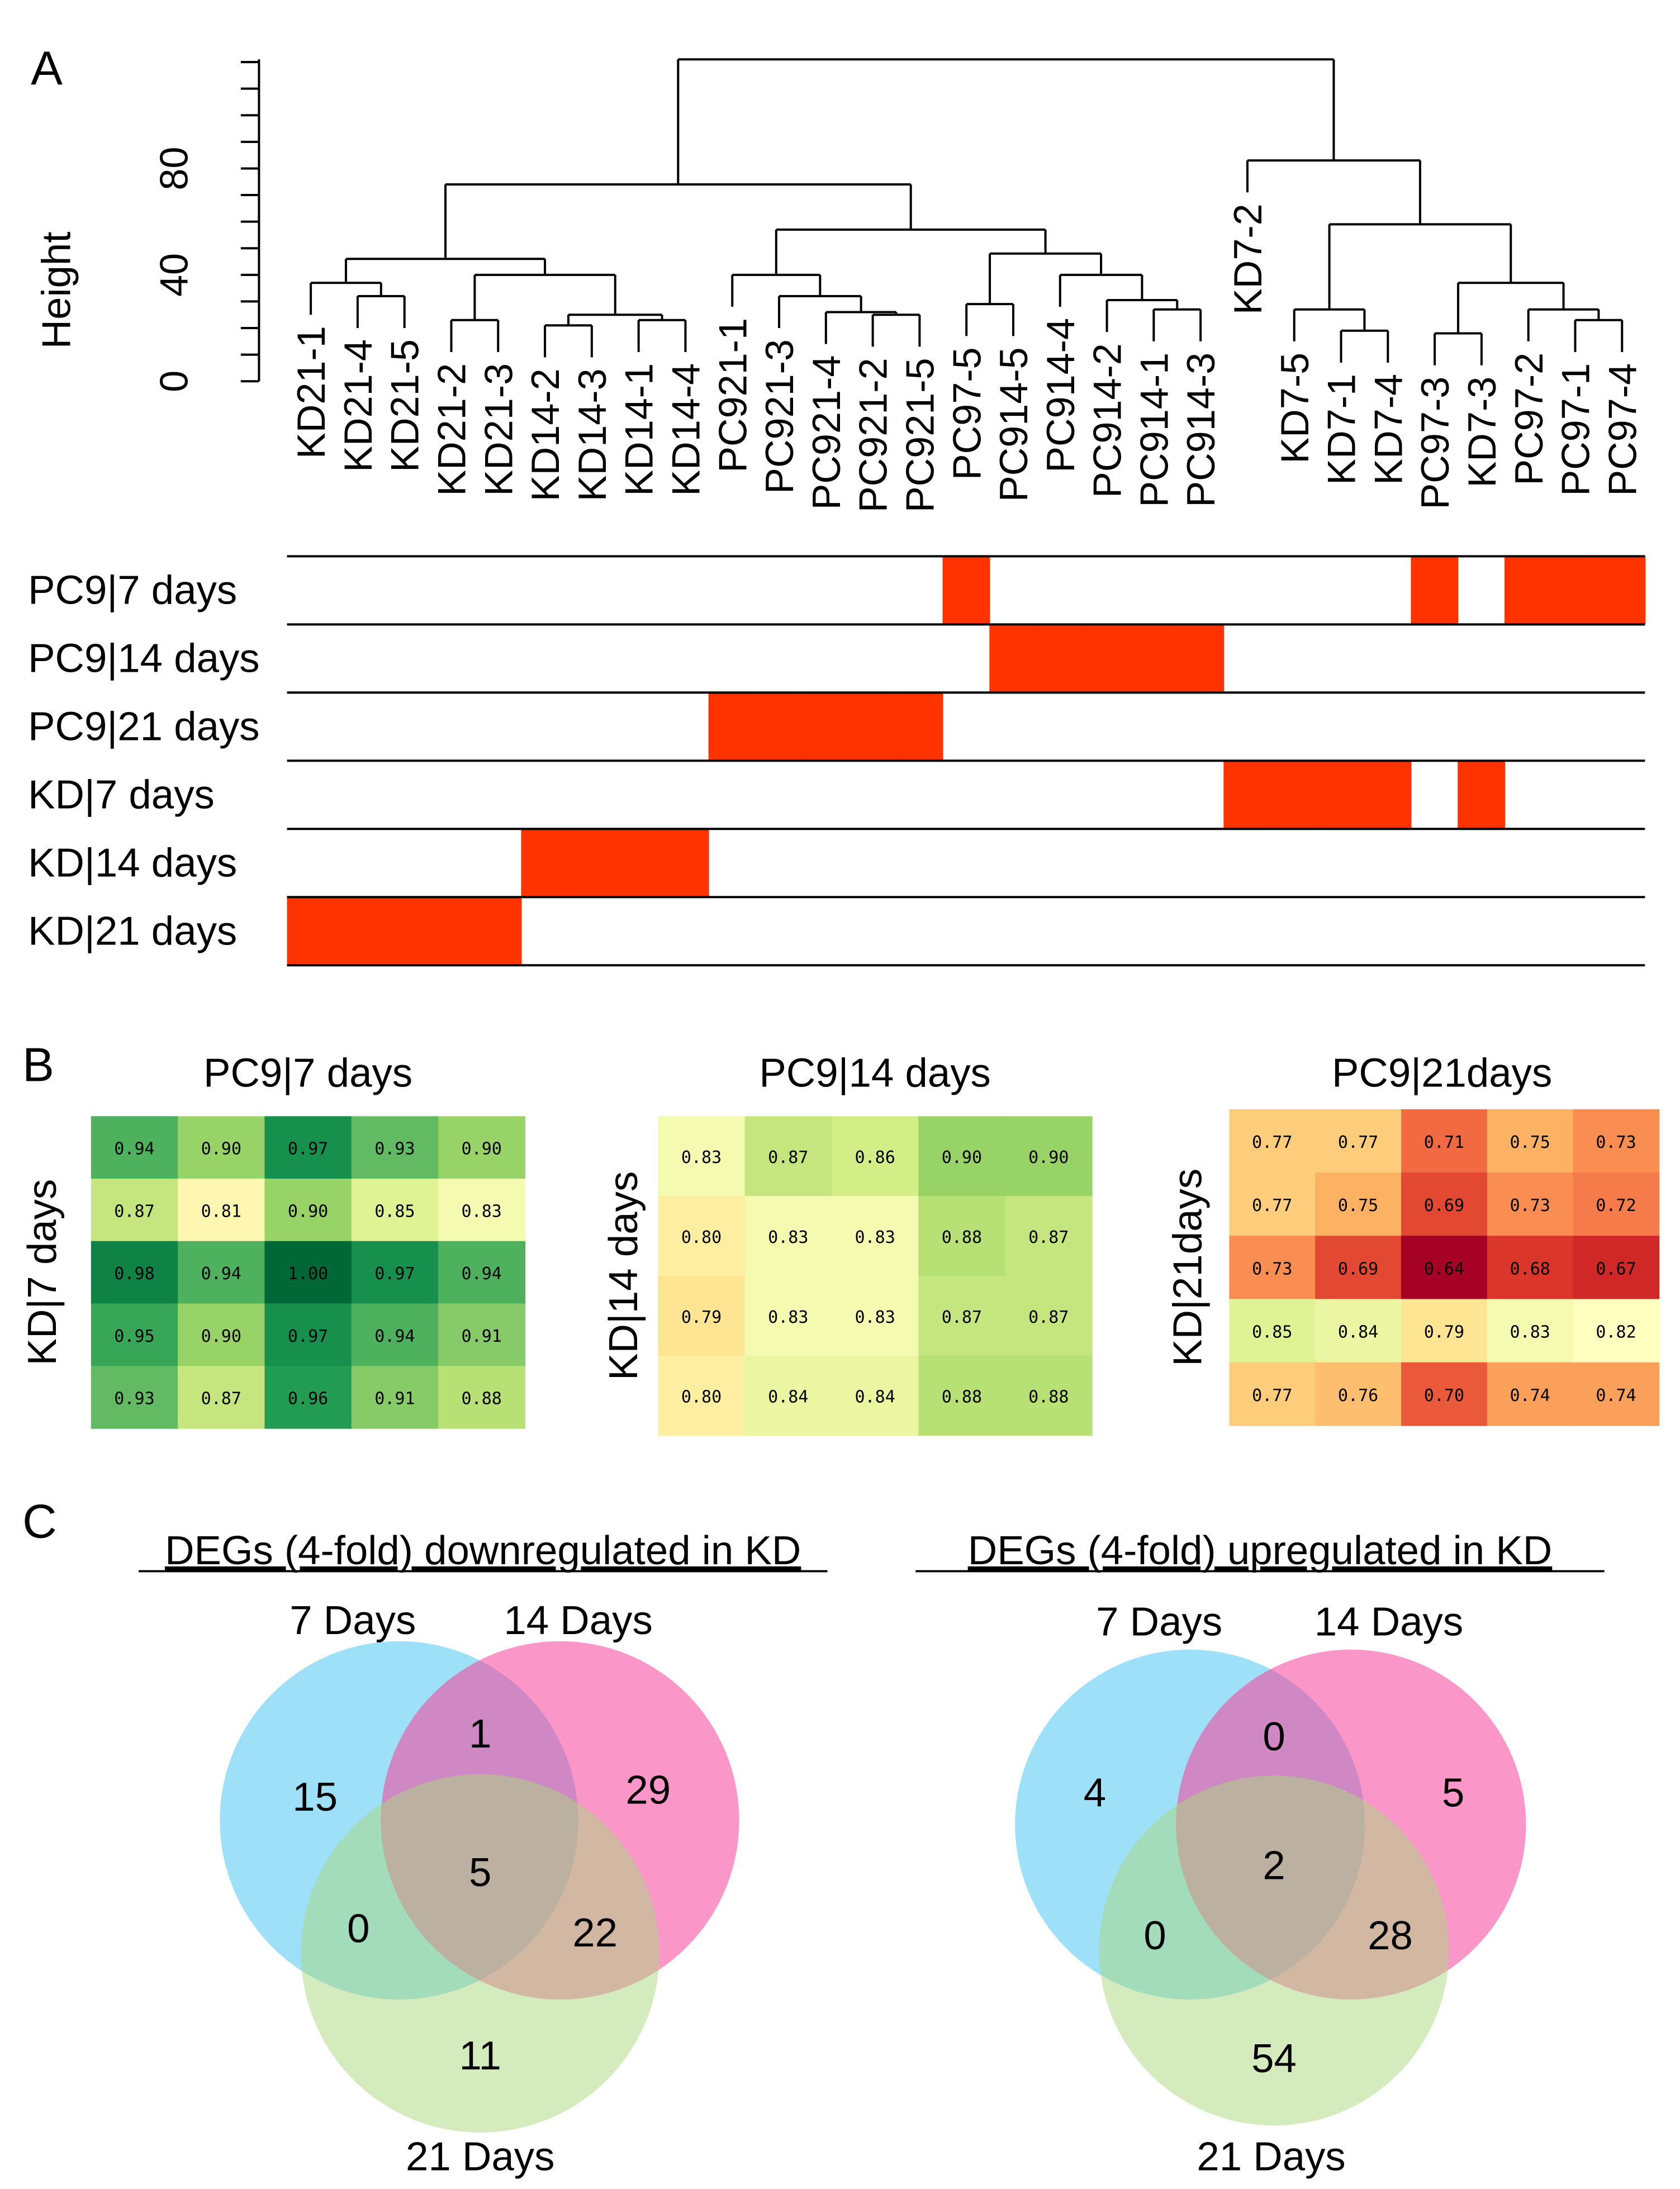 This screenshot has width=1680, height=2189. I want to click on heatmap-cell-value: 0.71, so click(1444, 1142).